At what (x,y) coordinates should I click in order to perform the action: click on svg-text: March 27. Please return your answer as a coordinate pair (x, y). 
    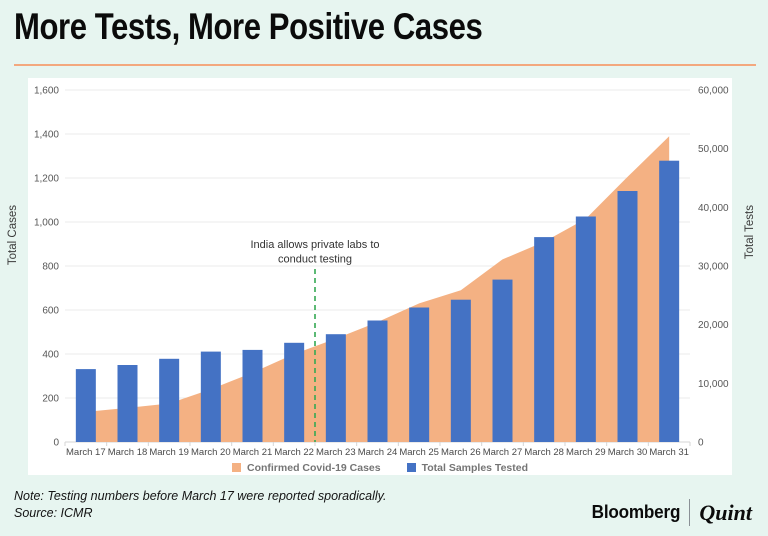
    Looking at the image, I should click on (503, 452).